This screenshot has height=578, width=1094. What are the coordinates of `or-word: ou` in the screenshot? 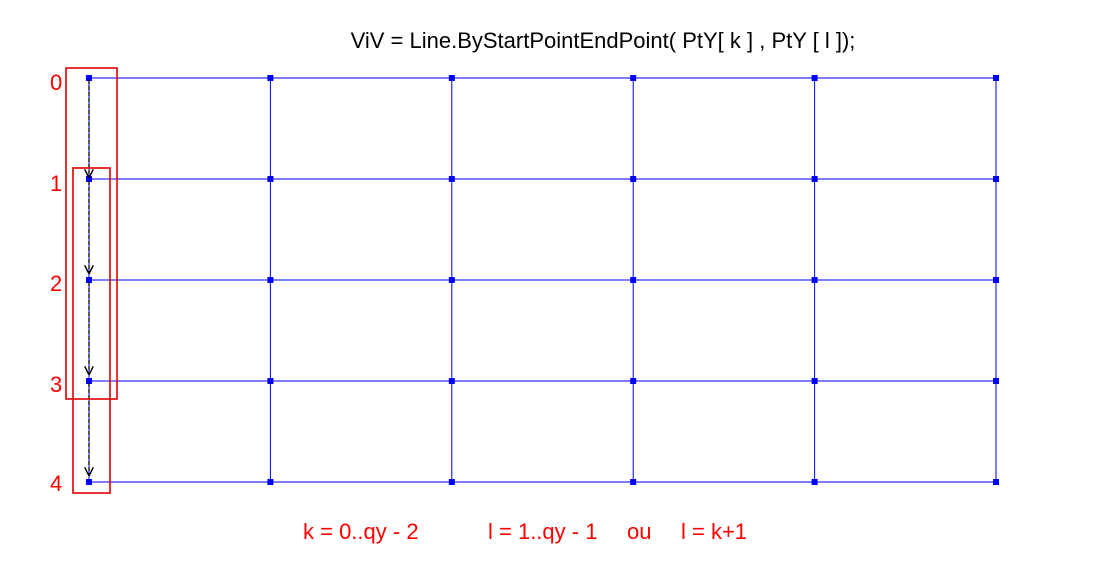 It's located at (639, 531).